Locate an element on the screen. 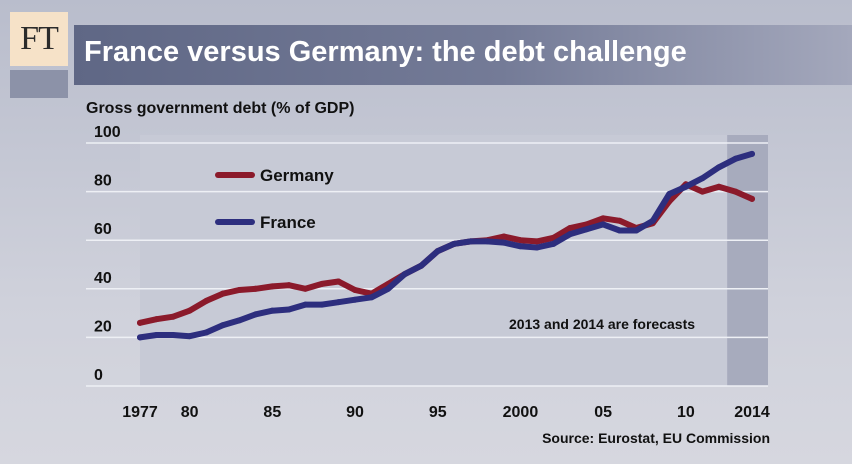  x-tick-label: 05 is located at coordinates (603, 412).